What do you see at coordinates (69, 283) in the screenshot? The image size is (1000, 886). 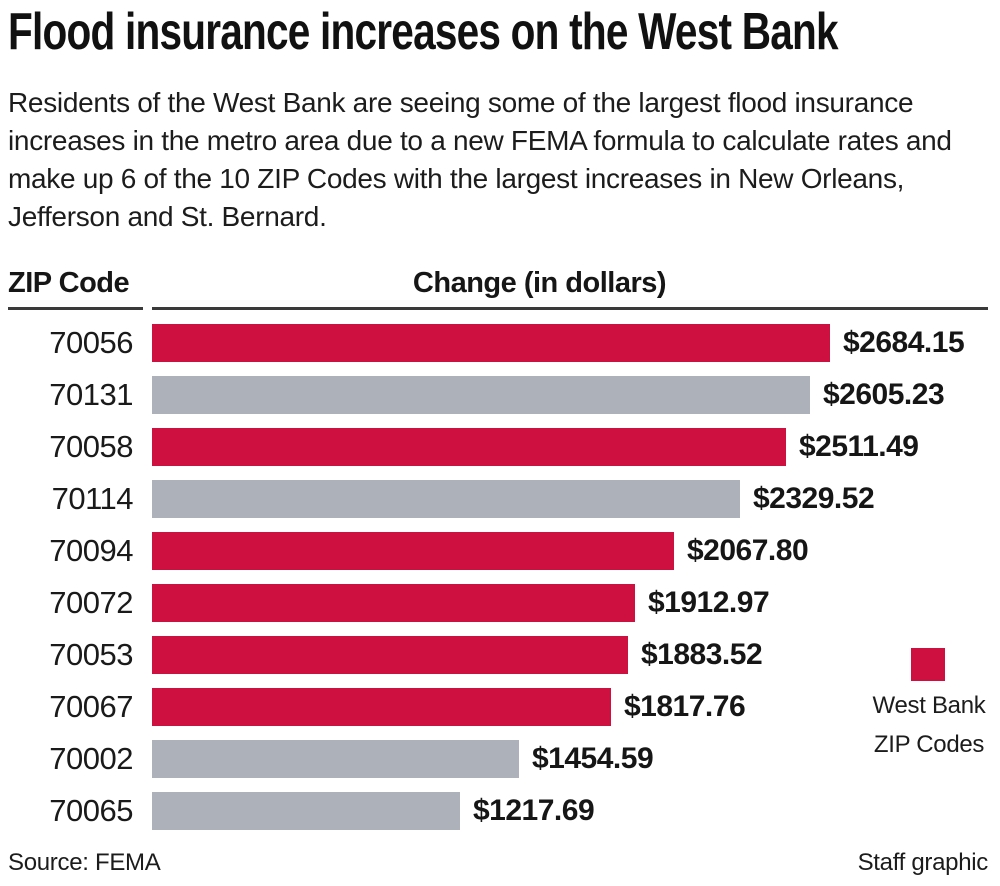 I see `zip-code-column-header: ZIP Code` at bounding box center [69, 283].